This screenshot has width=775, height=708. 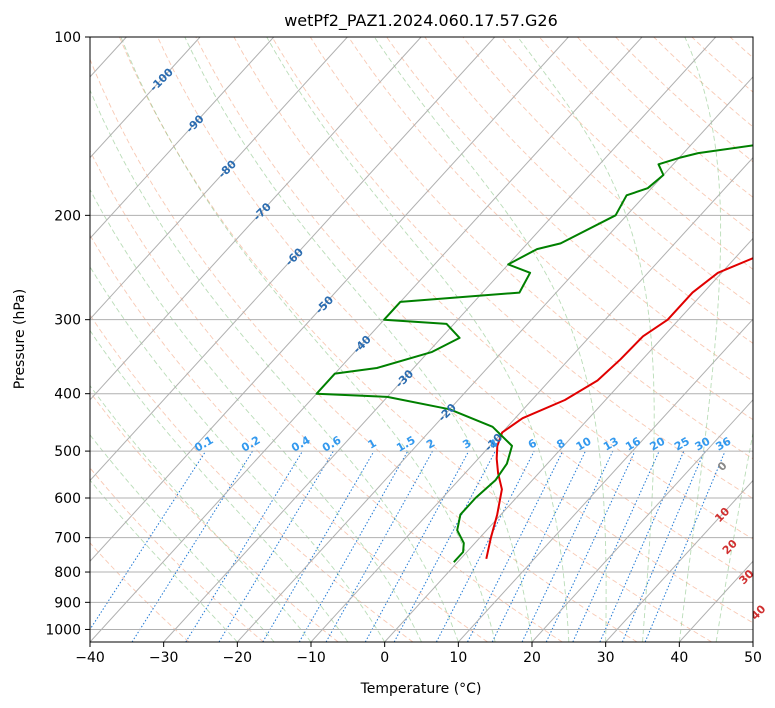 What do you see at coordinates (730, 547) in the screenshot?
I see `moist-adiabat-label: 20` at bounding box center [730, 547].